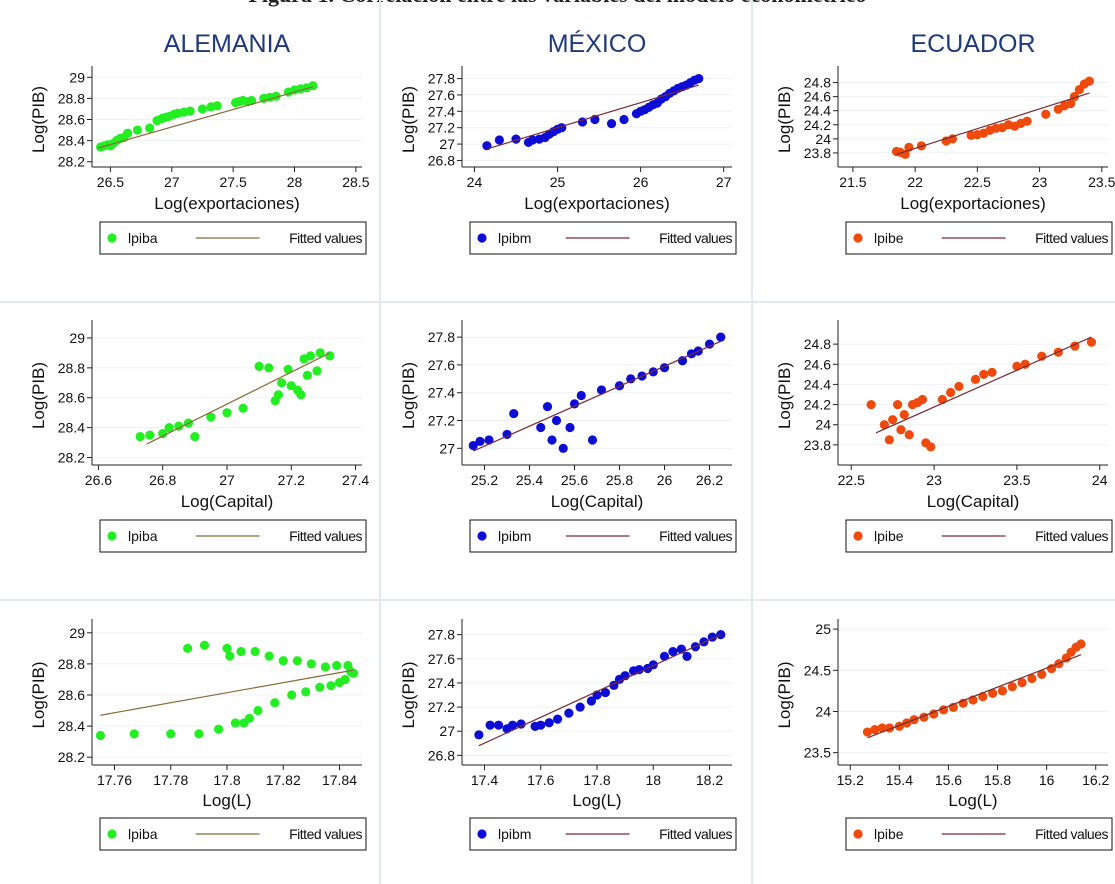 Image resolution: width=1115 pixels, height=884 pixels. Describe the element at coordinates (514, 834) in the screenshot. I see `legend-points-label: lpibm` at that location.